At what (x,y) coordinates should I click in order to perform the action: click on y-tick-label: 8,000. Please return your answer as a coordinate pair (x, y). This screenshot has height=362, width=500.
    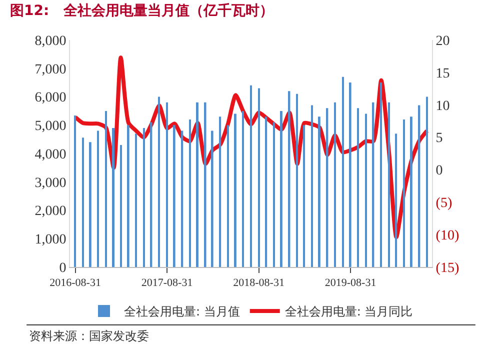
    Looking at the image, I should click on (50, 41).